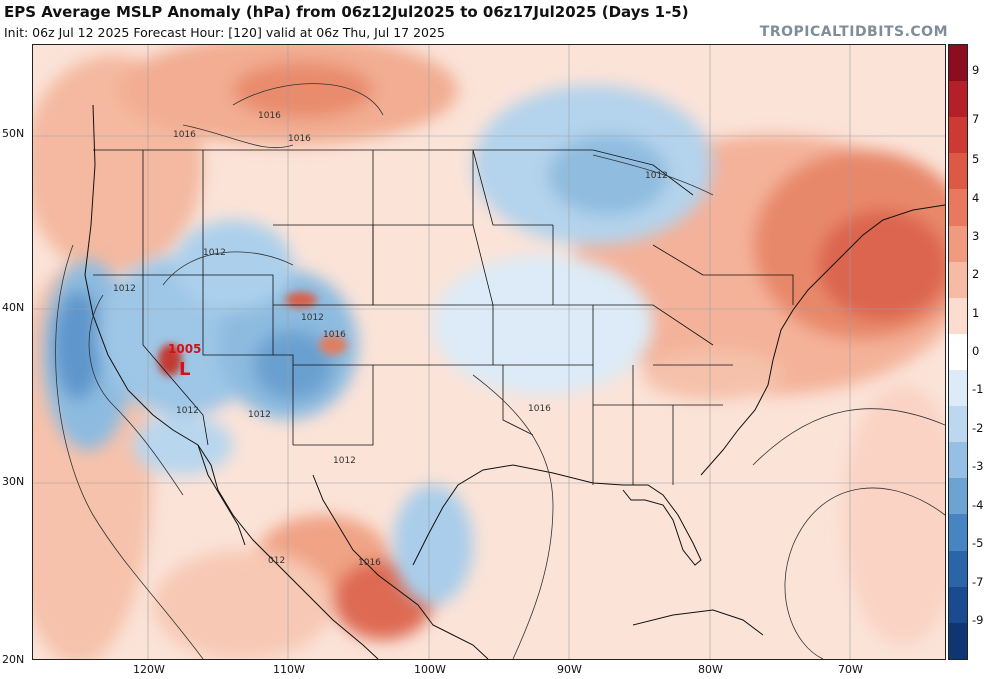  I want to click on low-pressure-center: 1005 L, so click(184, 361).